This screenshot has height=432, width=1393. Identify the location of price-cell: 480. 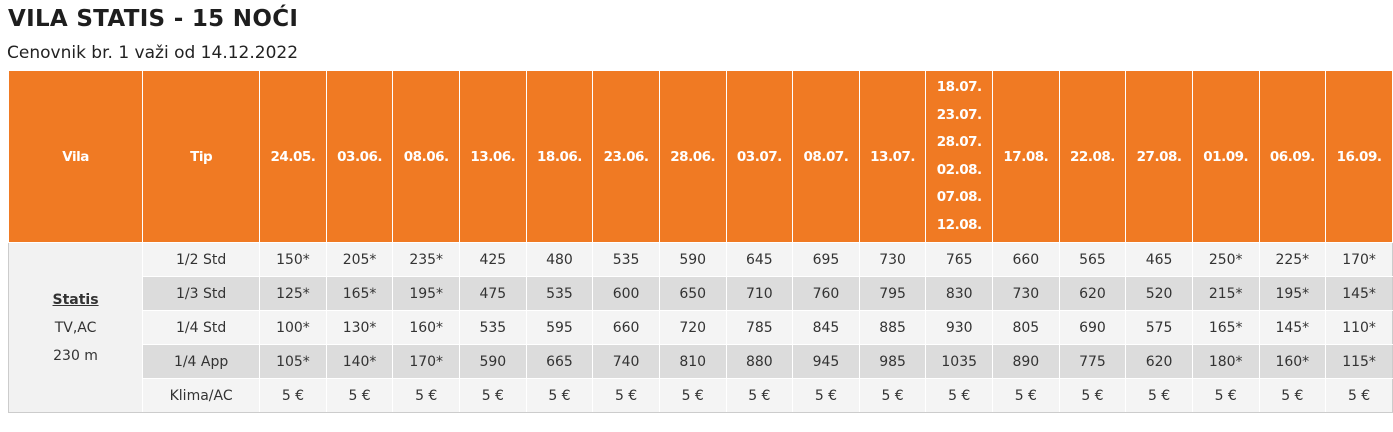
(559, 259).